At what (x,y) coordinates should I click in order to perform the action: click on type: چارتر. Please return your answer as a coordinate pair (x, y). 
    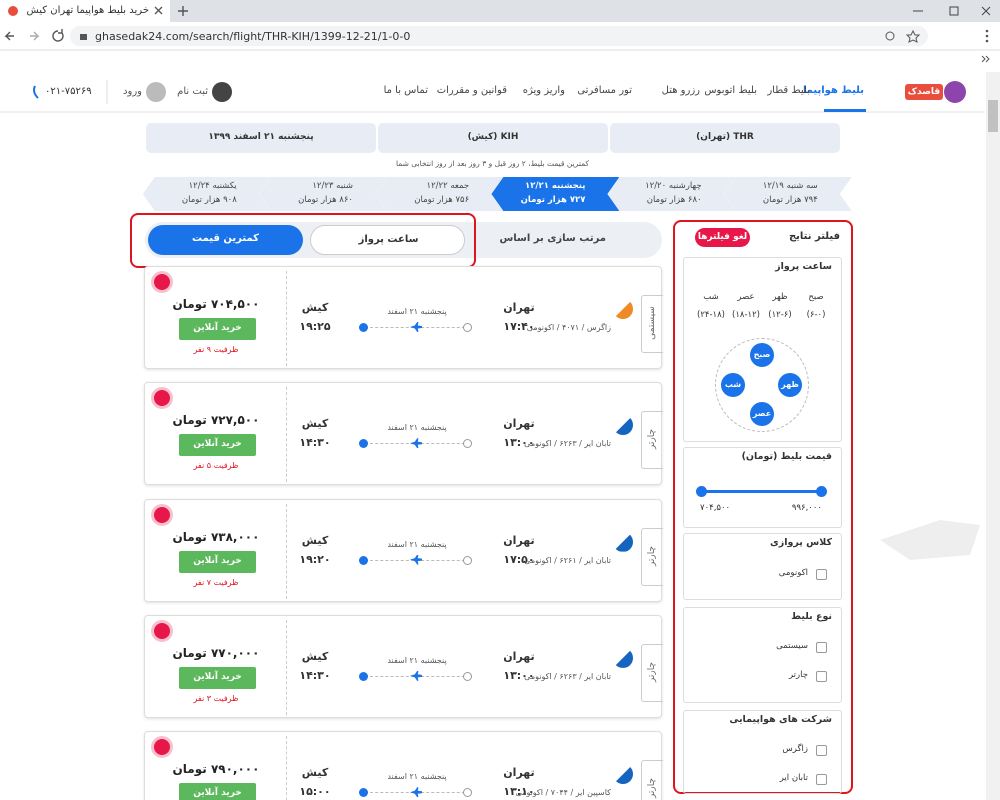
    Looking at the image, I should click on (652, 671).